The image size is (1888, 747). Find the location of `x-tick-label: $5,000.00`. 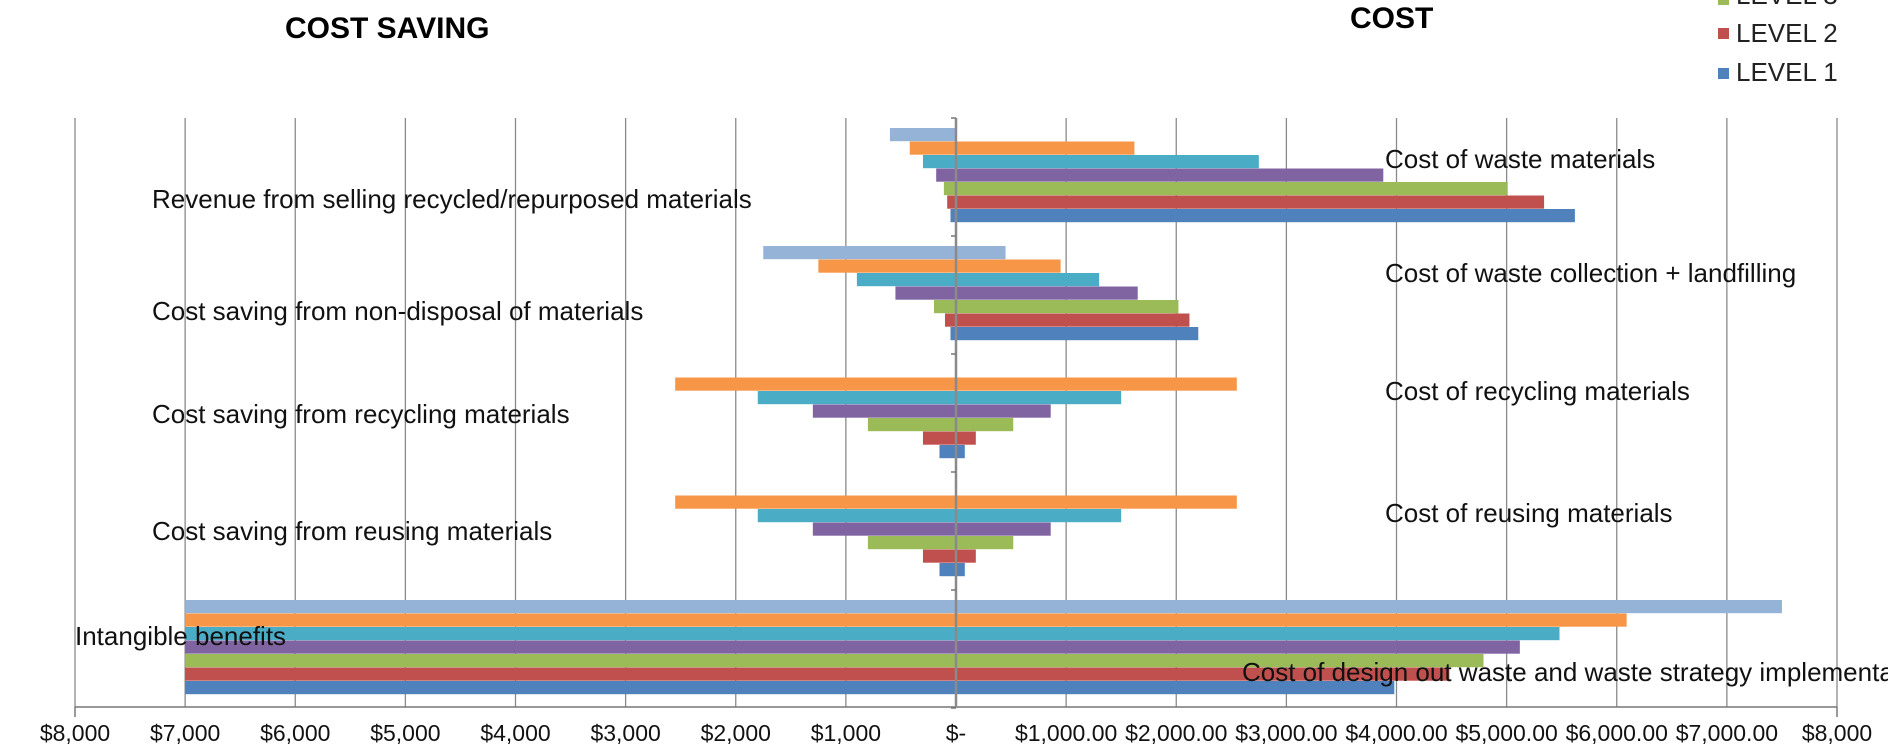

x-tick-label: $5,000.00 is located at coordinates (1506, 733).